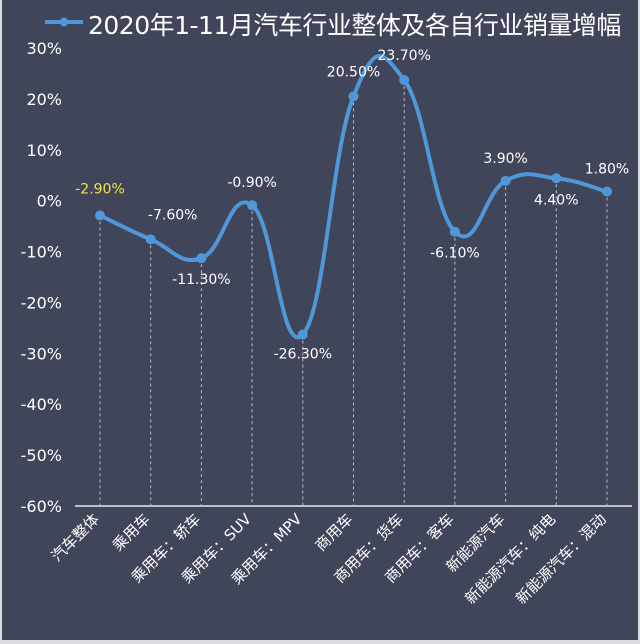 The width and height of the screenshot is (640, 644). I want to click on y-tick-label: 0%, so click(49, 201).